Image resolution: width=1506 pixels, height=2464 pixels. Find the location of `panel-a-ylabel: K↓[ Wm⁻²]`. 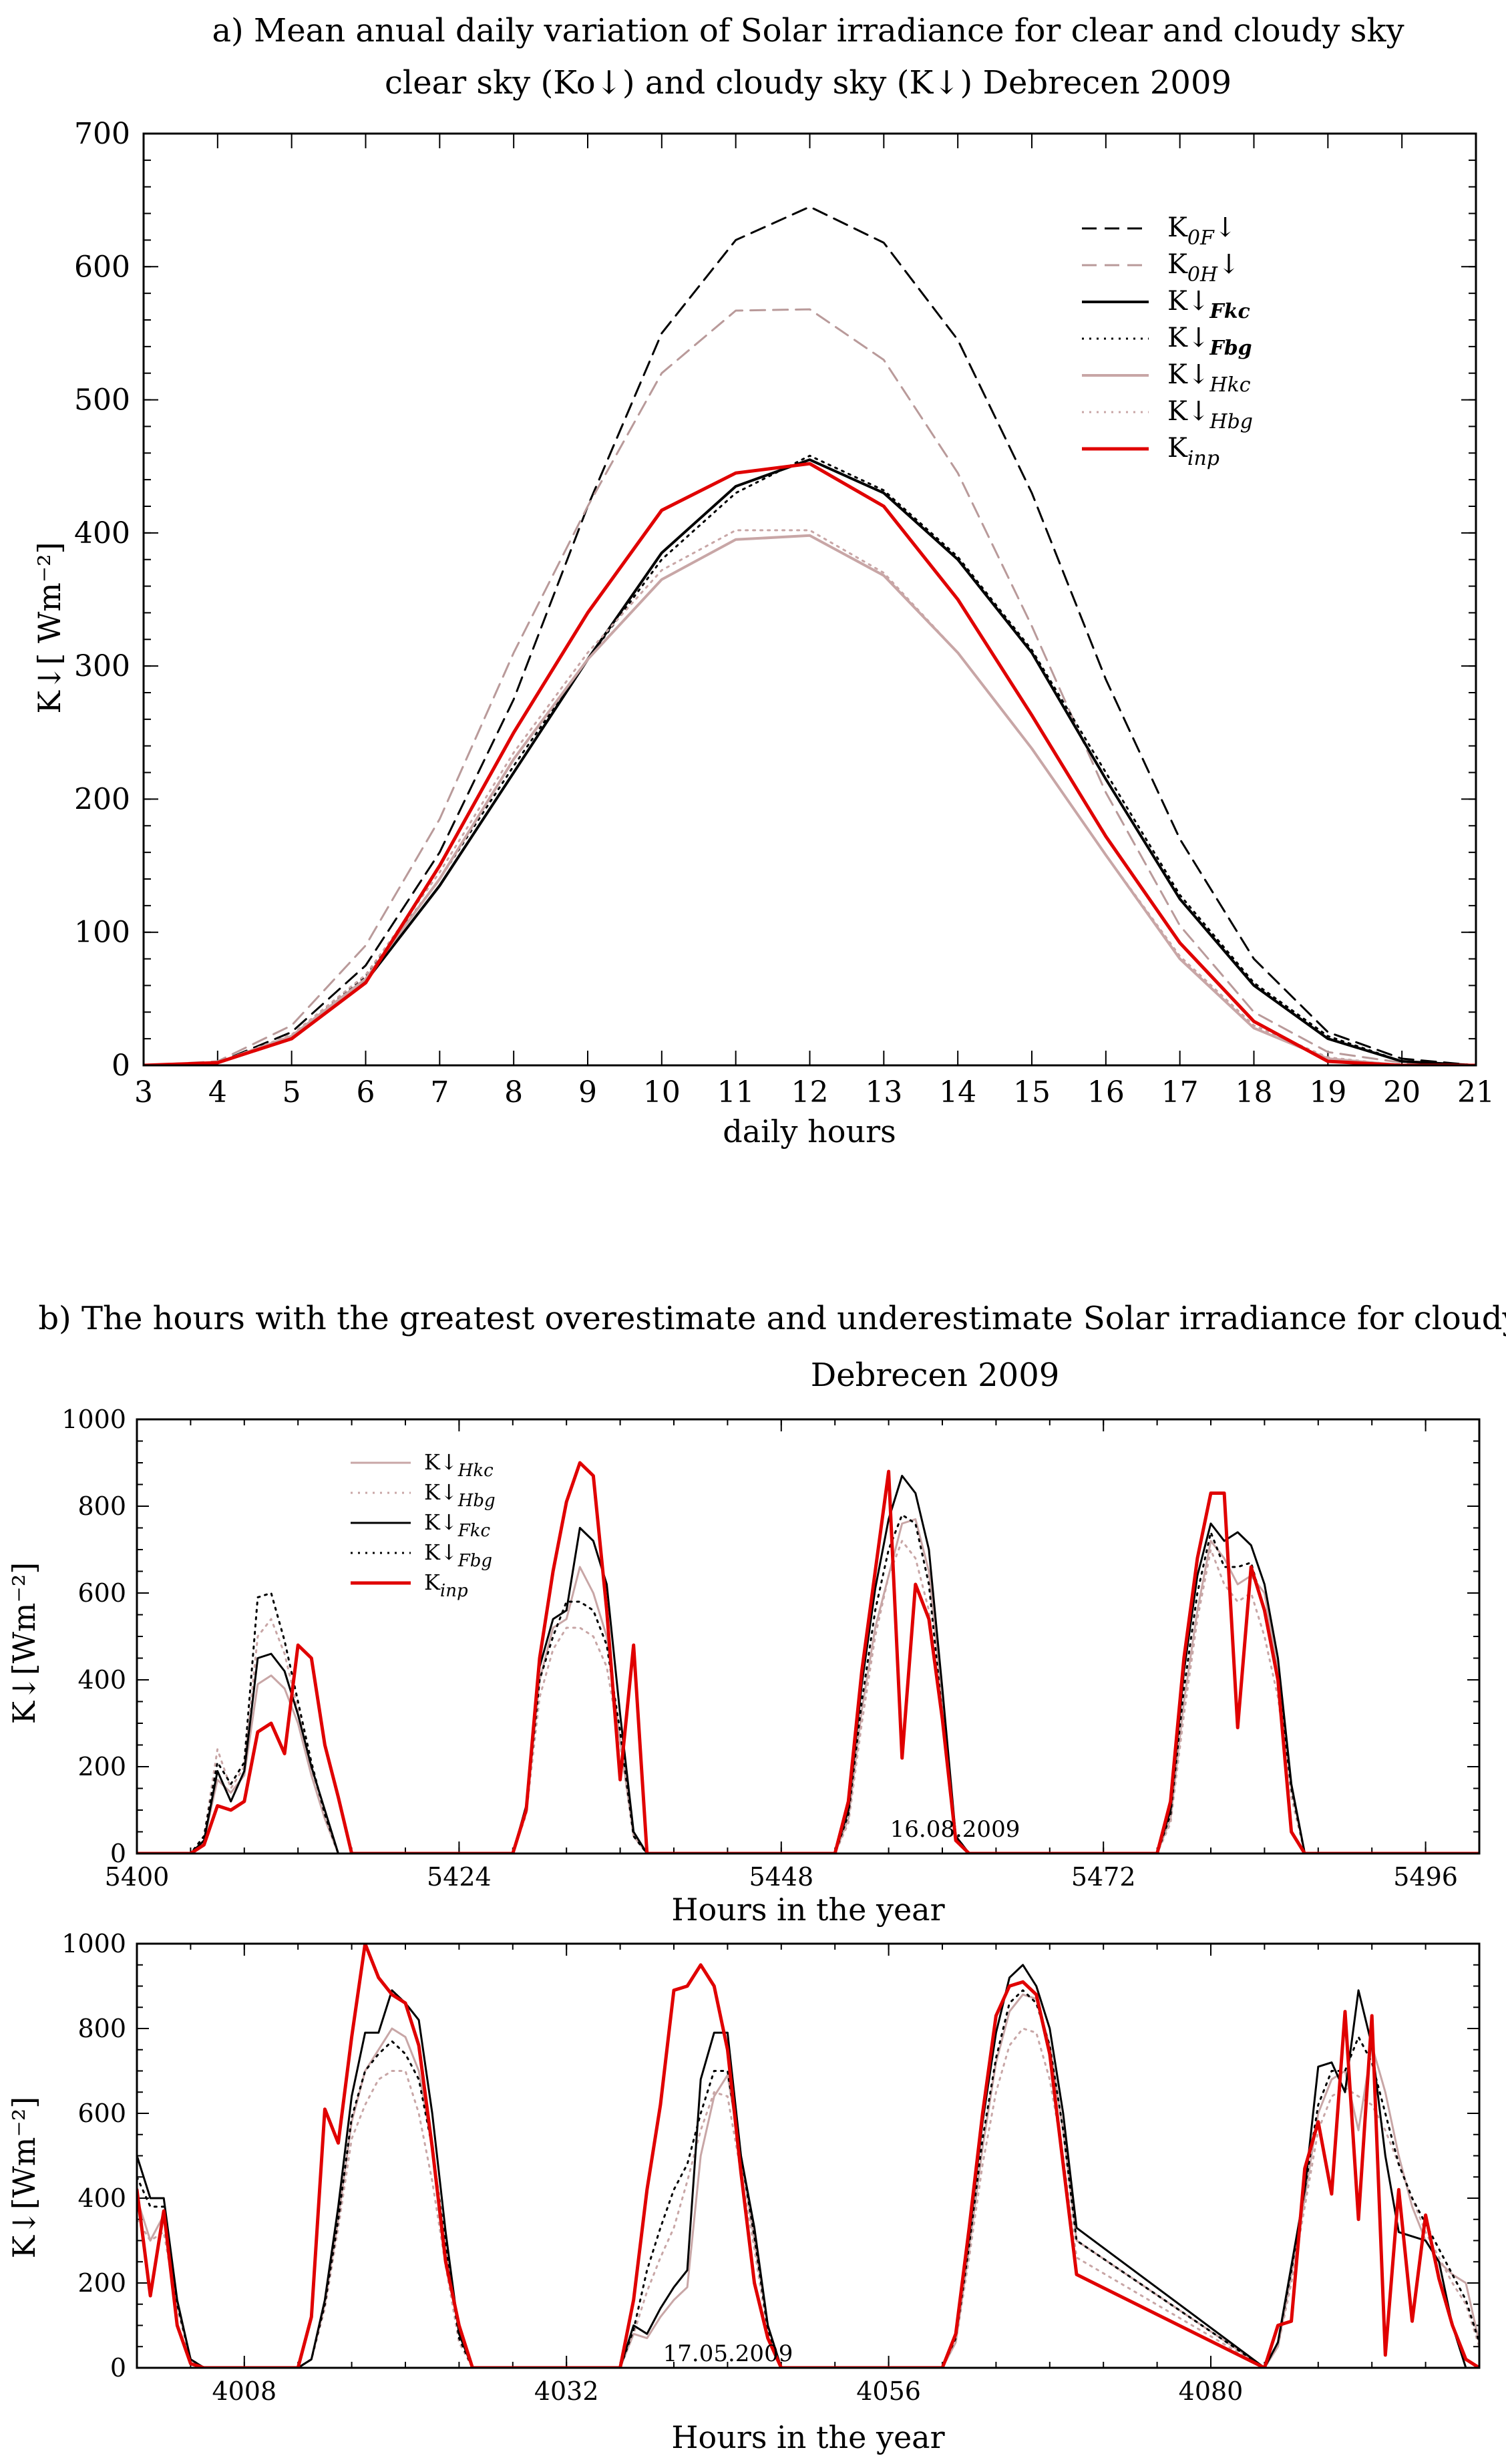

panel-a-ylabel: K↓[ Wm⁻²] is located at coordinates (49, 627).